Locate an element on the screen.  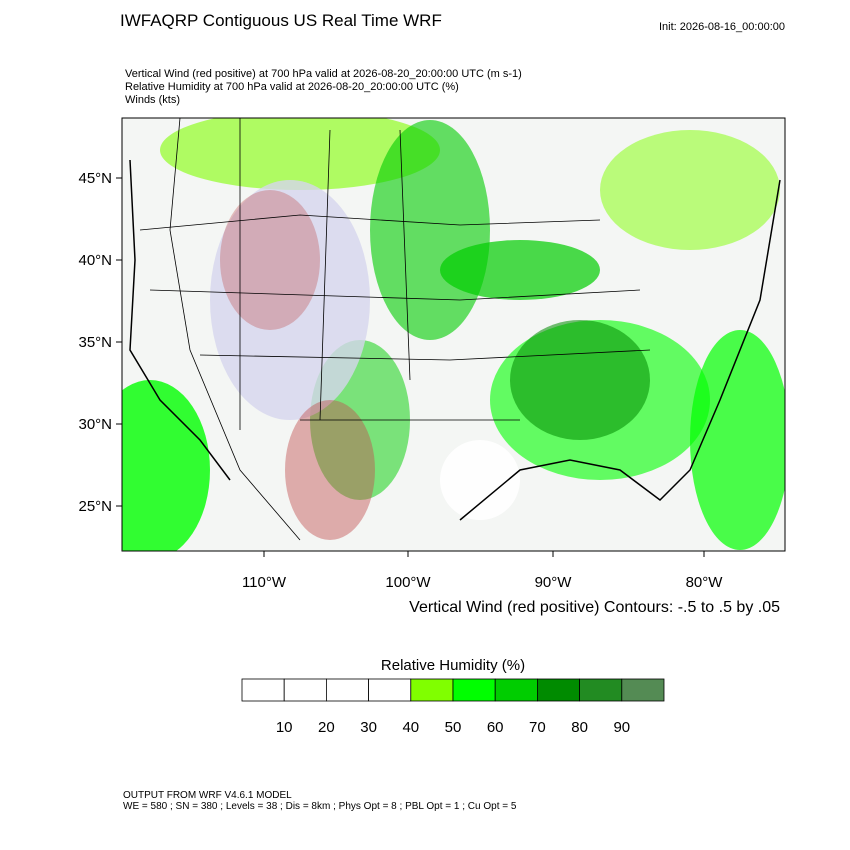
longitude-label: 110°W is located at coordinates (264, 582).